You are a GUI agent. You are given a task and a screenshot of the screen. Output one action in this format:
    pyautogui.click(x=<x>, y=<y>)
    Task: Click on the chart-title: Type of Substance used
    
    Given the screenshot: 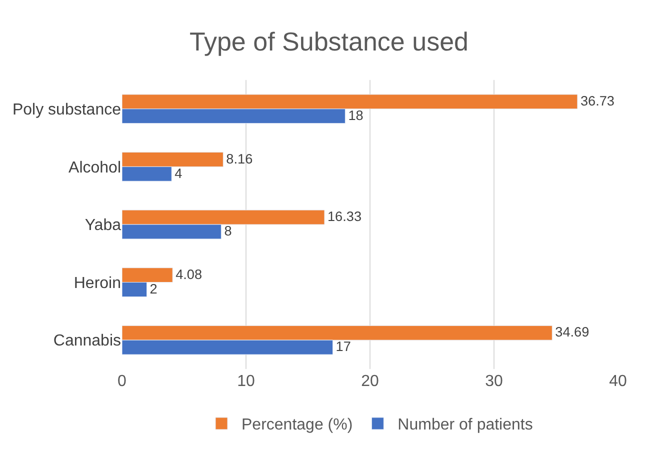 What is the action you would take?
    pyautogui.click(x=329, y=41)
    